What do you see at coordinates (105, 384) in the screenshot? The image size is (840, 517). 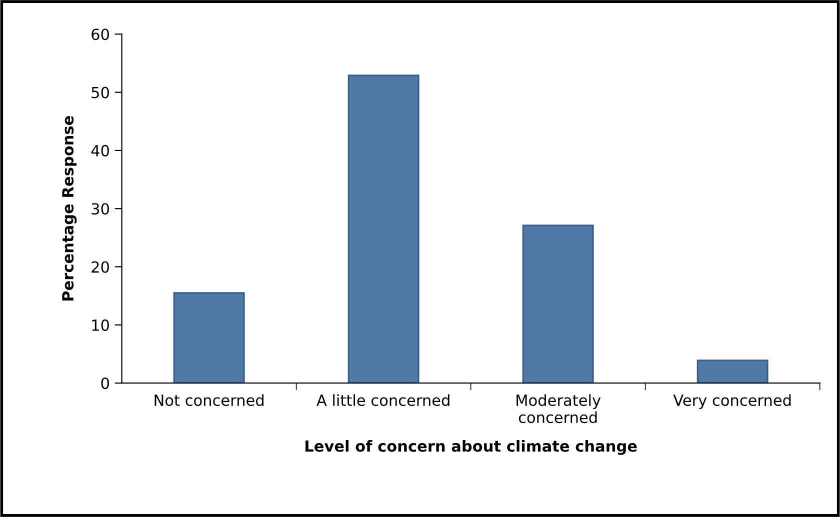 I see `y-tick-label: 0` at bounding box center [105, 384].